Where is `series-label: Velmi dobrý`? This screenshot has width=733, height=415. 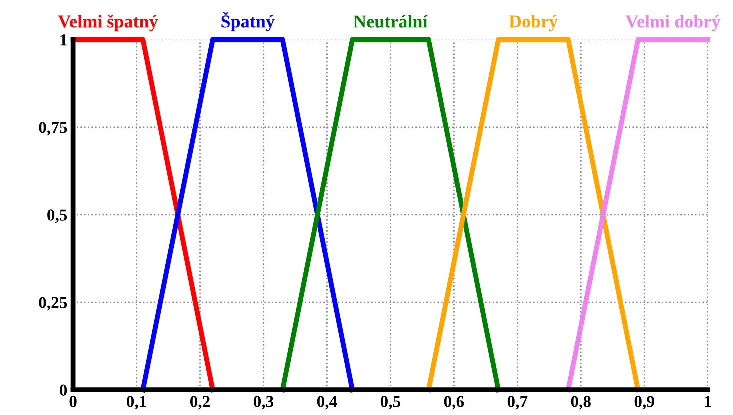
series-label: Velmi dobrý is located at coordinates (673, 23).